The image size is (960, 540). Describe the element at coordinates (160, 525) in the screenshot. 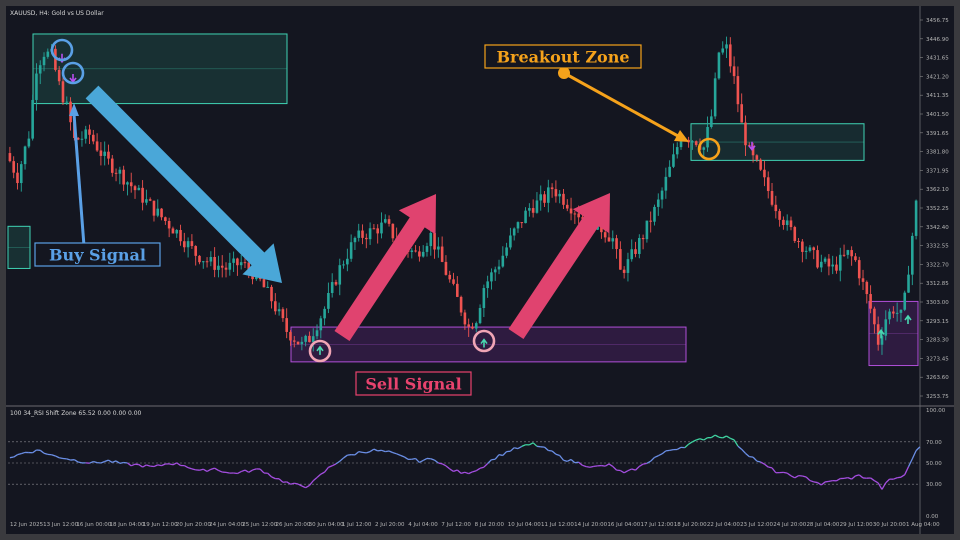

I see `time-tick-label: 19 Jun 12:00` at that location.